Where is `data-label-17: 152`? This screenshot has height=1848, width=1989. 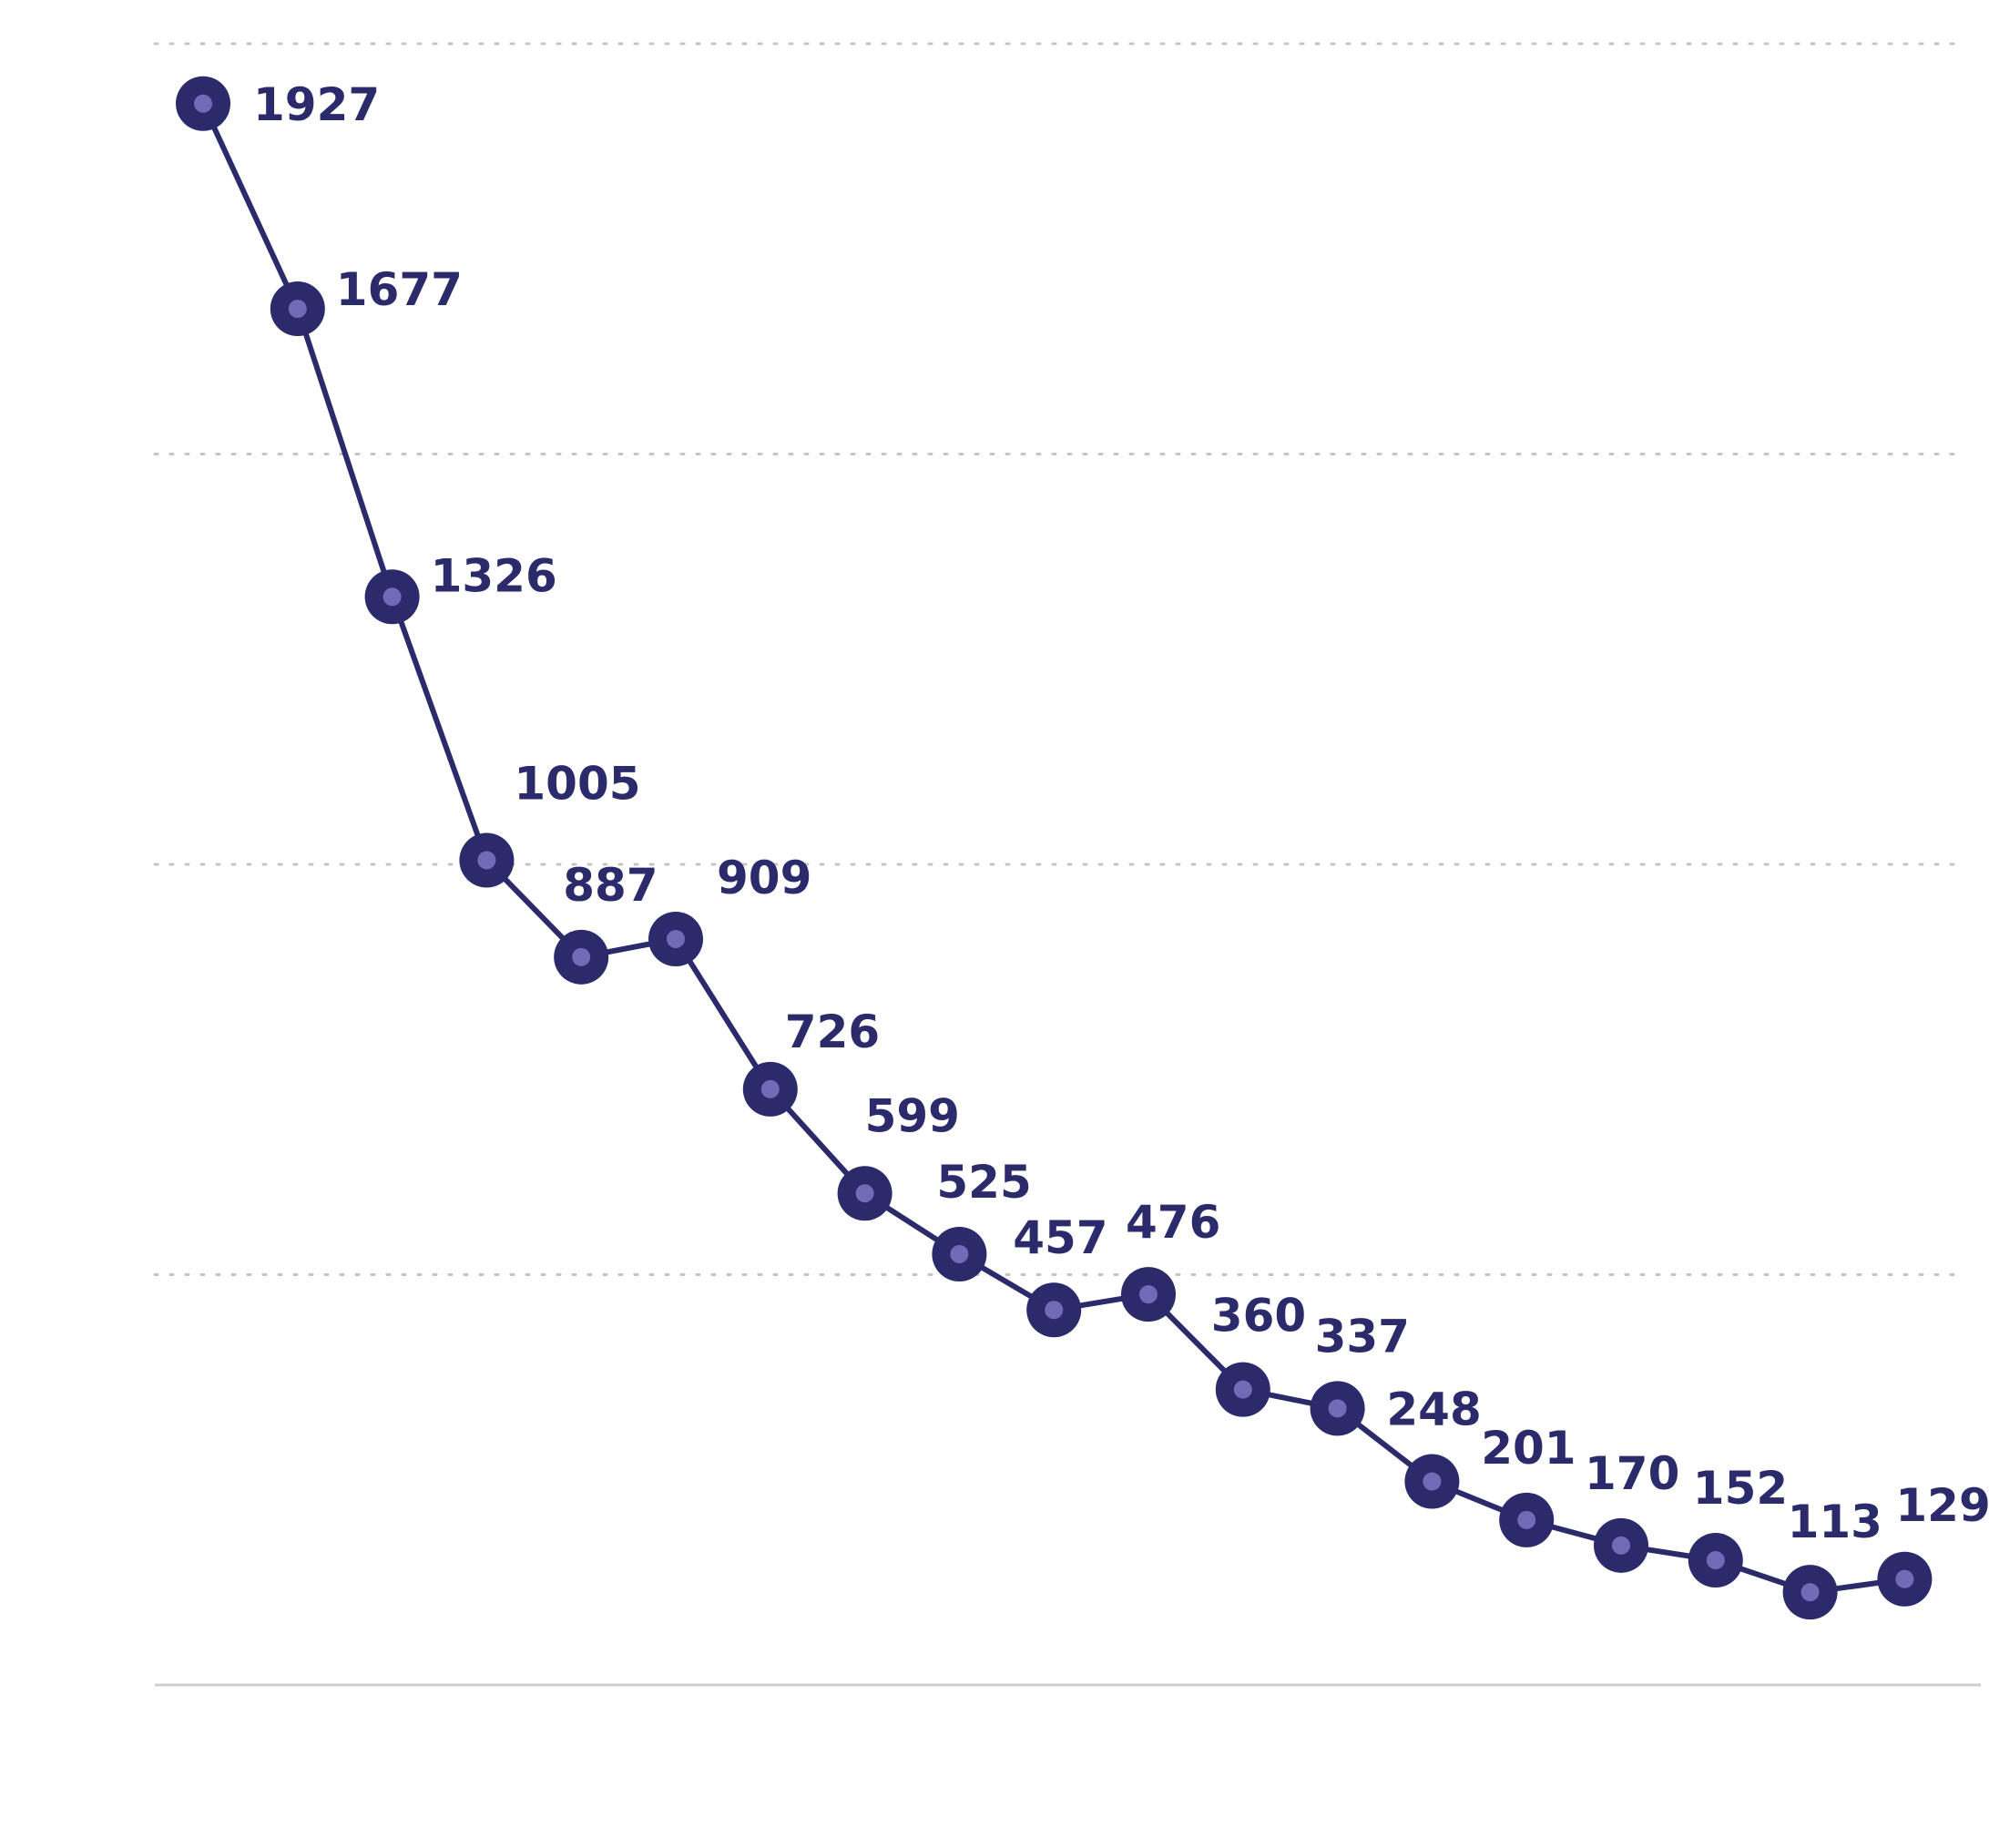
data-label-17: 152 is located at coordinates (1740, 1489).